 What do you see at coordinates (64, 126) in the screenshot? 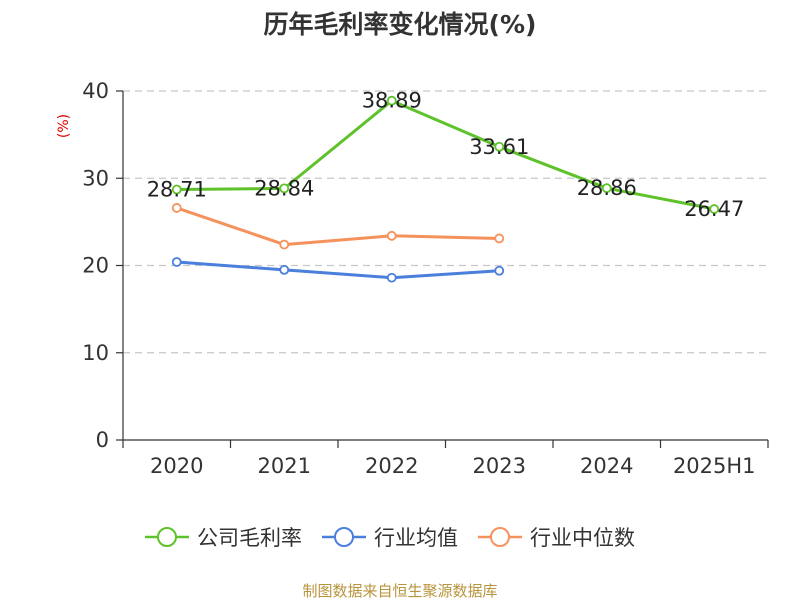
I see `y-axis-label: (%)` at bounding box center [64, 126].